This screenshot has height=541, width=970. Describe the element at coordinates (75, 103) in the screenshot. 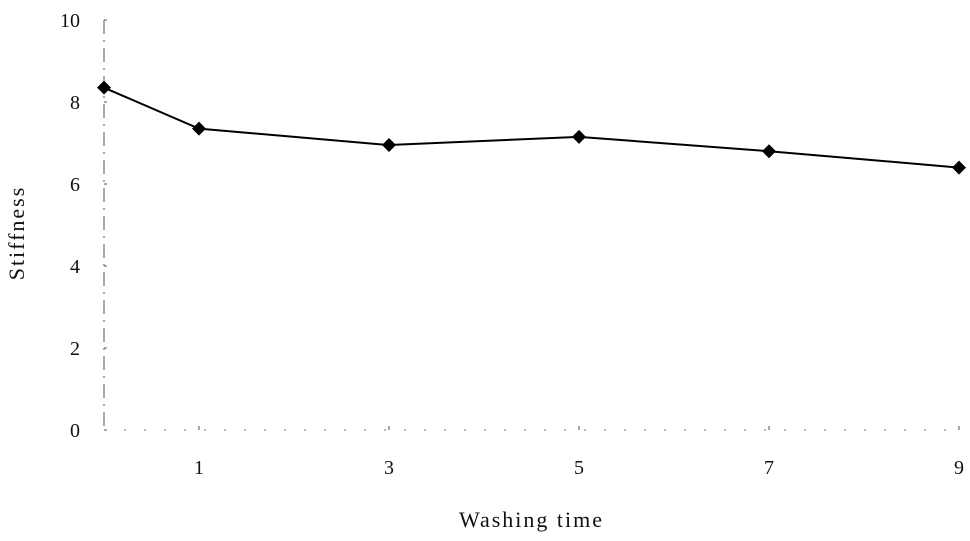

I see `y-tick-label: 8` at that location.